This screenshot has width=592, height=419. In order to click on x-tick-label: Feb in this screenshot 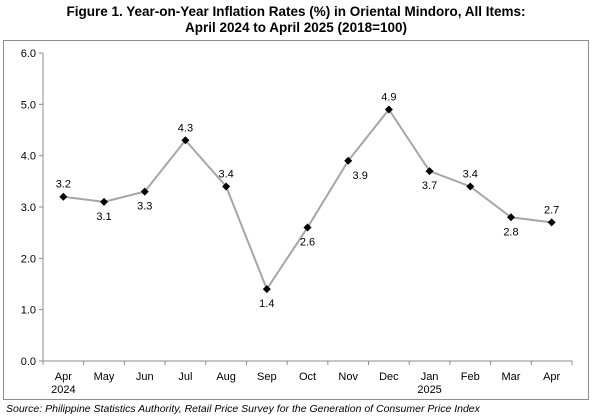, I will do `click(470, 377)`.